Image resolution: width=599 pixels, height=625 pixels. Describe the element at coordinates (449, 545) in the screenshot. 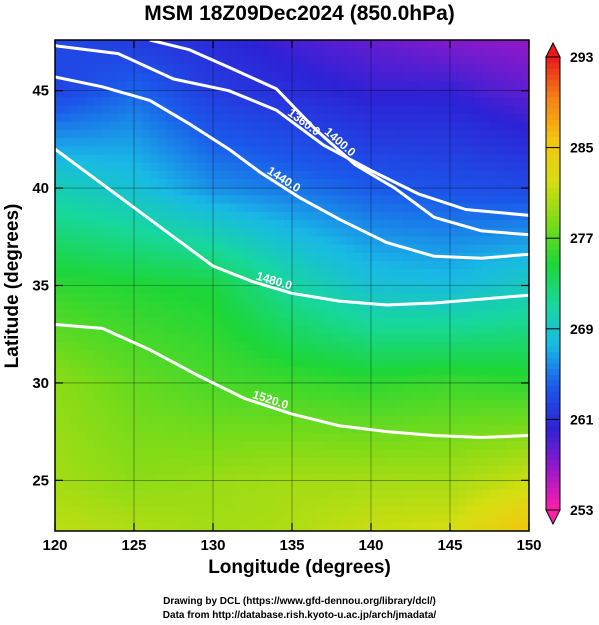

I see `x-tick-label: 145` at that location.